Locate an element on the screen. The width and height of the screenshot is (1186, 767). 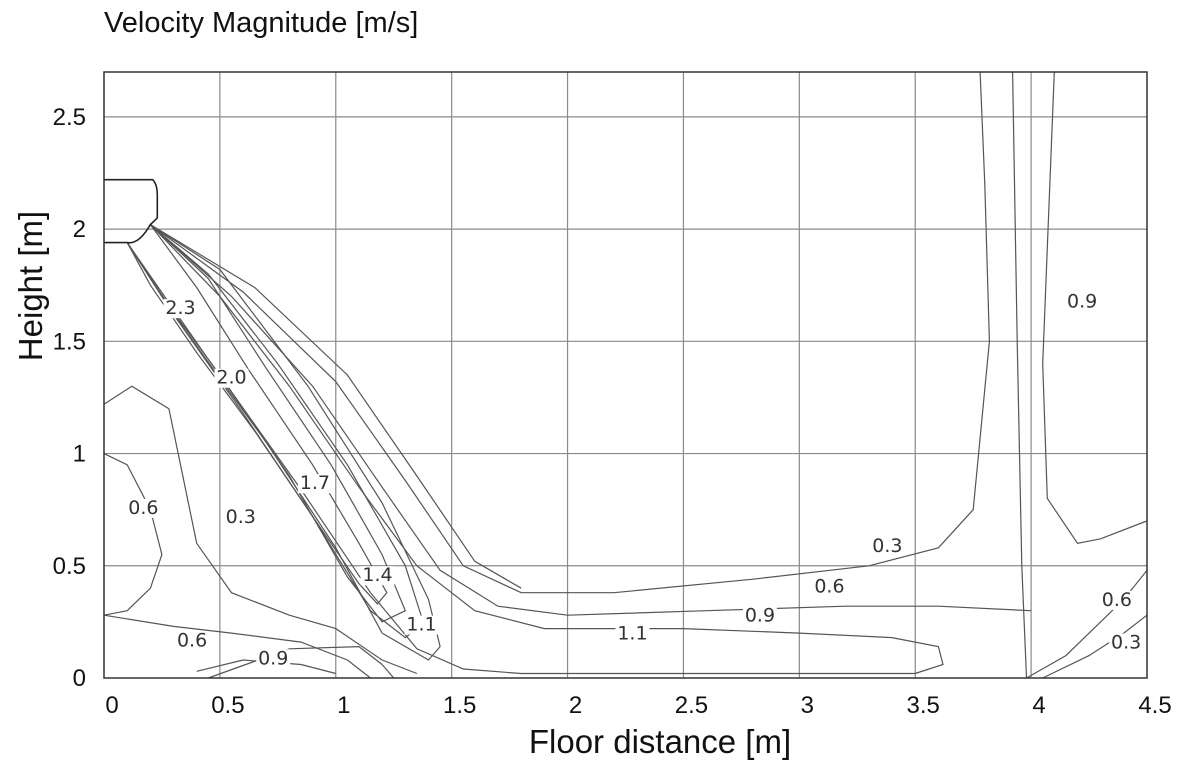
y-tick-label: 1 is located at coordinates (79, 454).